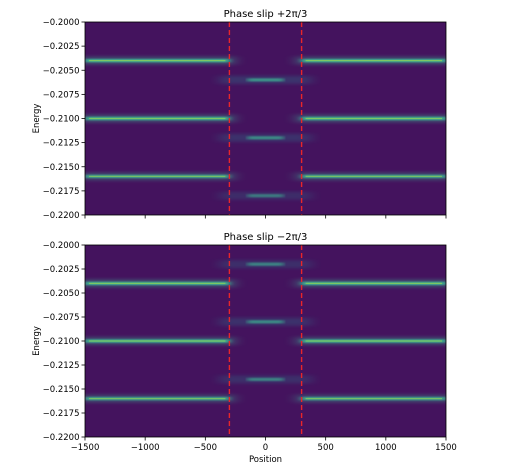  What do you see at coordinates (145, 448) in the screenshot?
I see `x-tick-label: −1000` at bounding box center [145, 448].